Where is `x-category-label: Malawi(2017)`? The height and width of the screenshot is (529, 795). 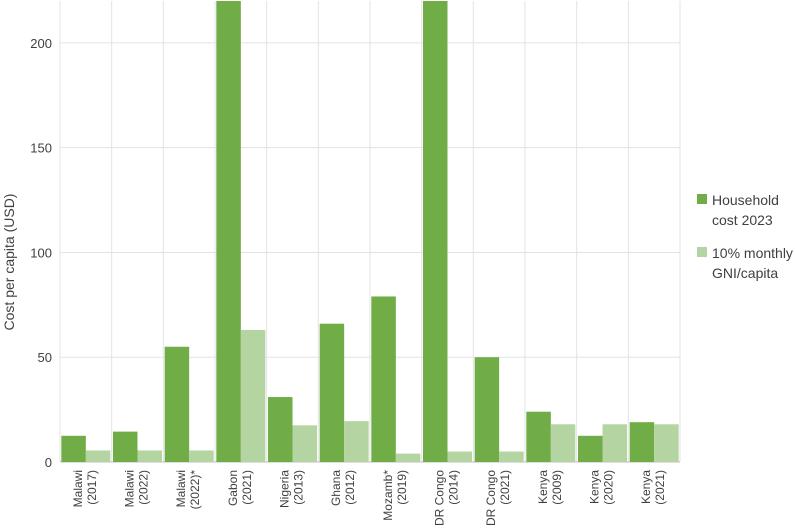 x-category-label: Malawi(2017) is located at coordinates (85, 488).